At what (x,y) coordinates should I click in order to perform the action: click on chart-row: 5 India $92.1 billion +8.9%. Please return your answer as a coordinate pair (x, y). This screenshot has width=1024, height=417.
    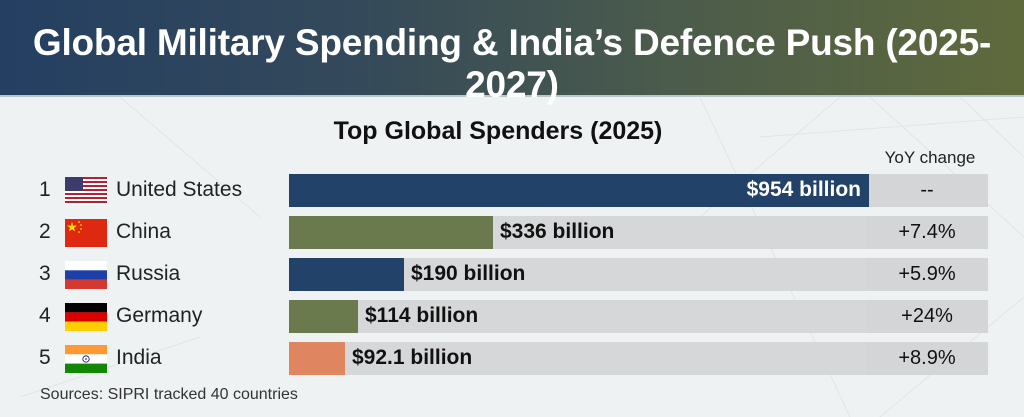
    Looking at the image, I should click on (512, 359).